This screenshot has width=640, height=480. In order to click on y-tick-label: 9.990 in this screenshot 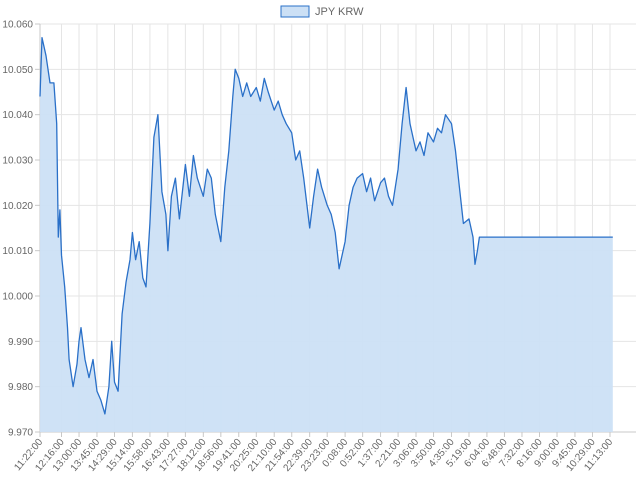, I will do `click(20, 342)`.